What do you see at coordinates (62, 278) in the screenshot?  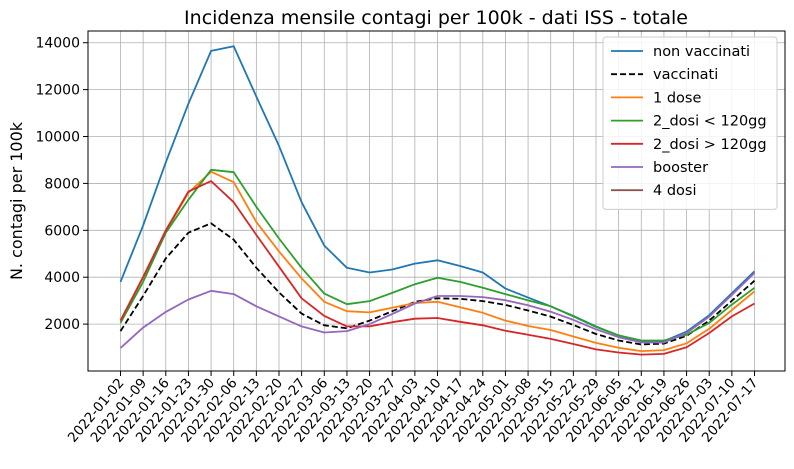 I see `y-tick-label: 4000` at bounding box center [62, 278].